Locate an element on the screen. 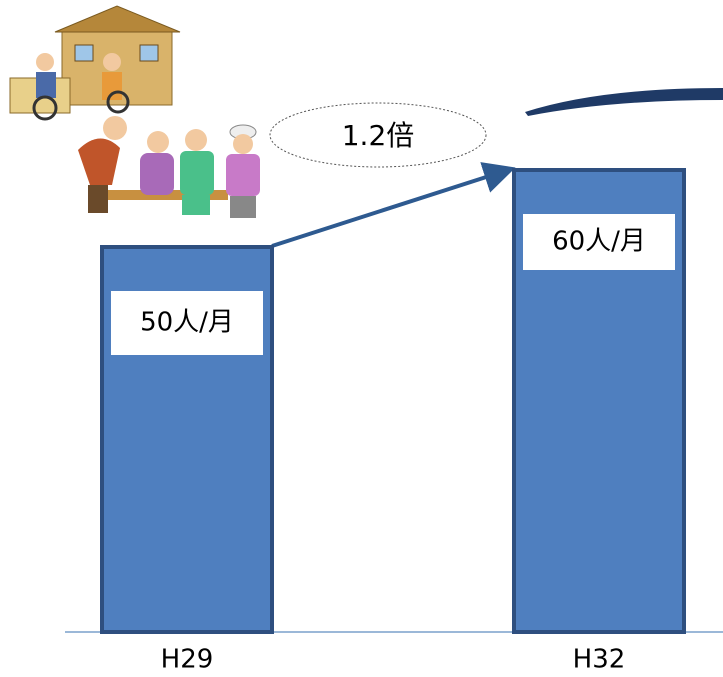 This screenshot has width=723, height=677. annotation-ellipse is located at coordinates (378, 135).